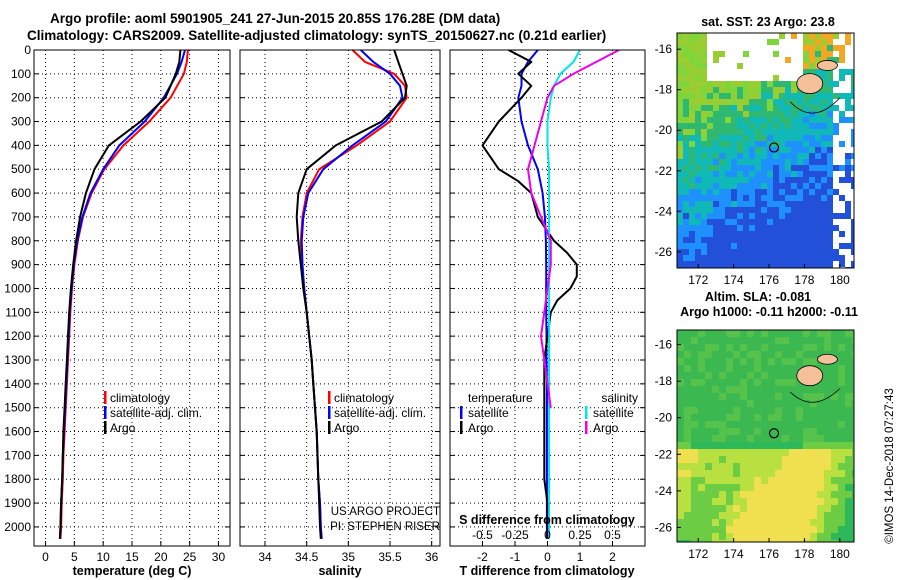 This screenshot has height=580, width=900. I want to click on y-tick-label: 0, so click(27, 50).